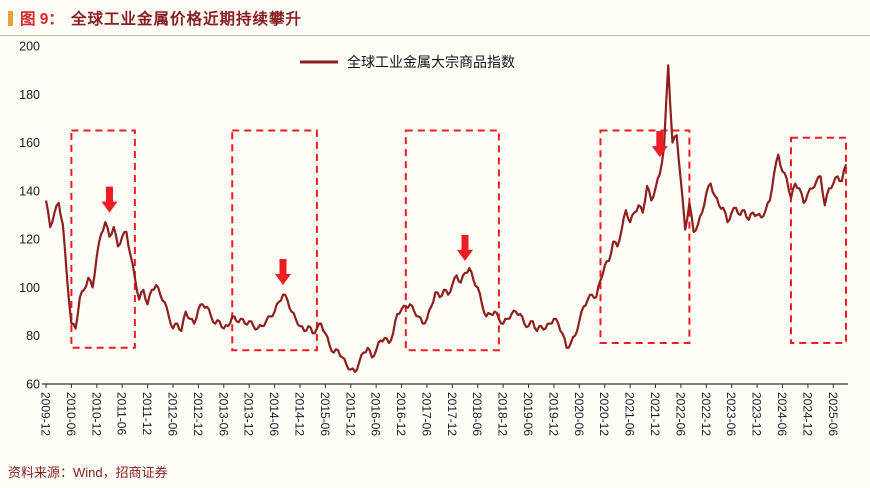  What do you see at coordinates (731, 414) in the screenshot?
I see `x-axis-label: 2023-06` at bounding box center [731, 414].